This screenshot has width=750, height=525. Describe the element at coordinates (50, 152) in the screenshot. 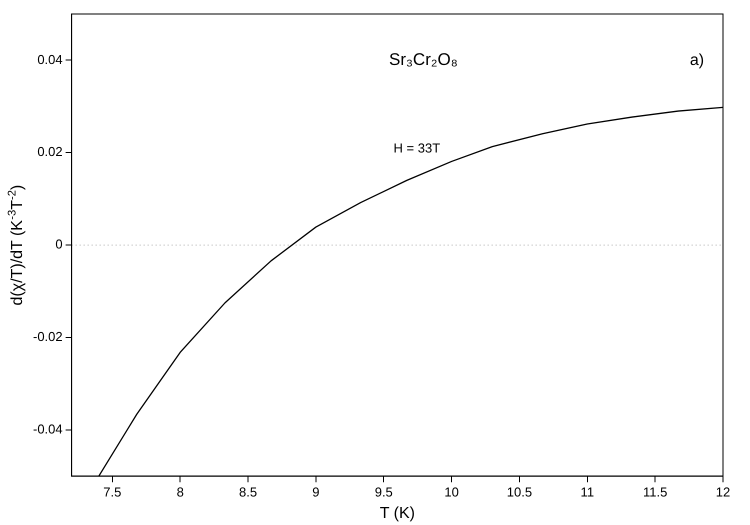

I see `y-tick-label: 0.02` at that location.